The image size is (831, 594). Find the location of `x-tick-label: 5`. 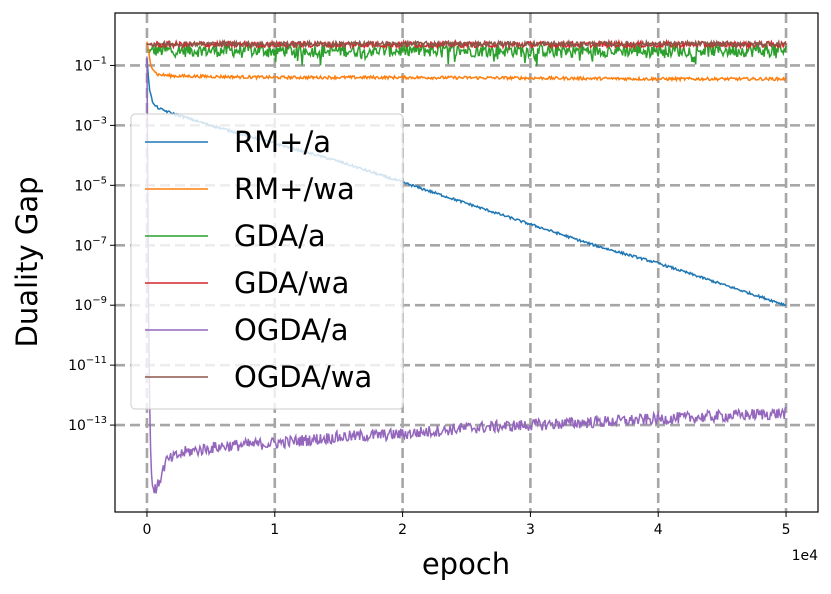

x-tick-label: 5 is located at coordinates (786, 530).